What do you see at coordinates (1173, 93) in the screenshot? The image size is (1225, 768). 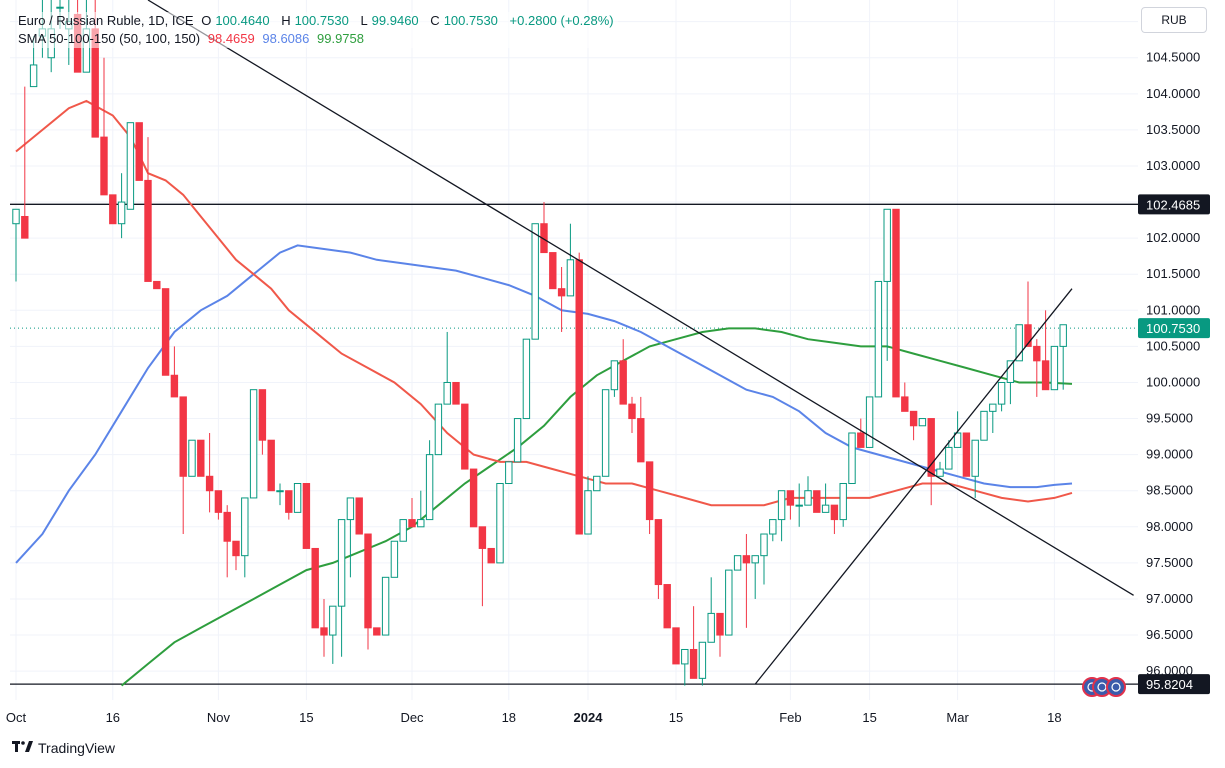 I see `y-tick-label: 104.0000` at bounding box center [1173, 93].